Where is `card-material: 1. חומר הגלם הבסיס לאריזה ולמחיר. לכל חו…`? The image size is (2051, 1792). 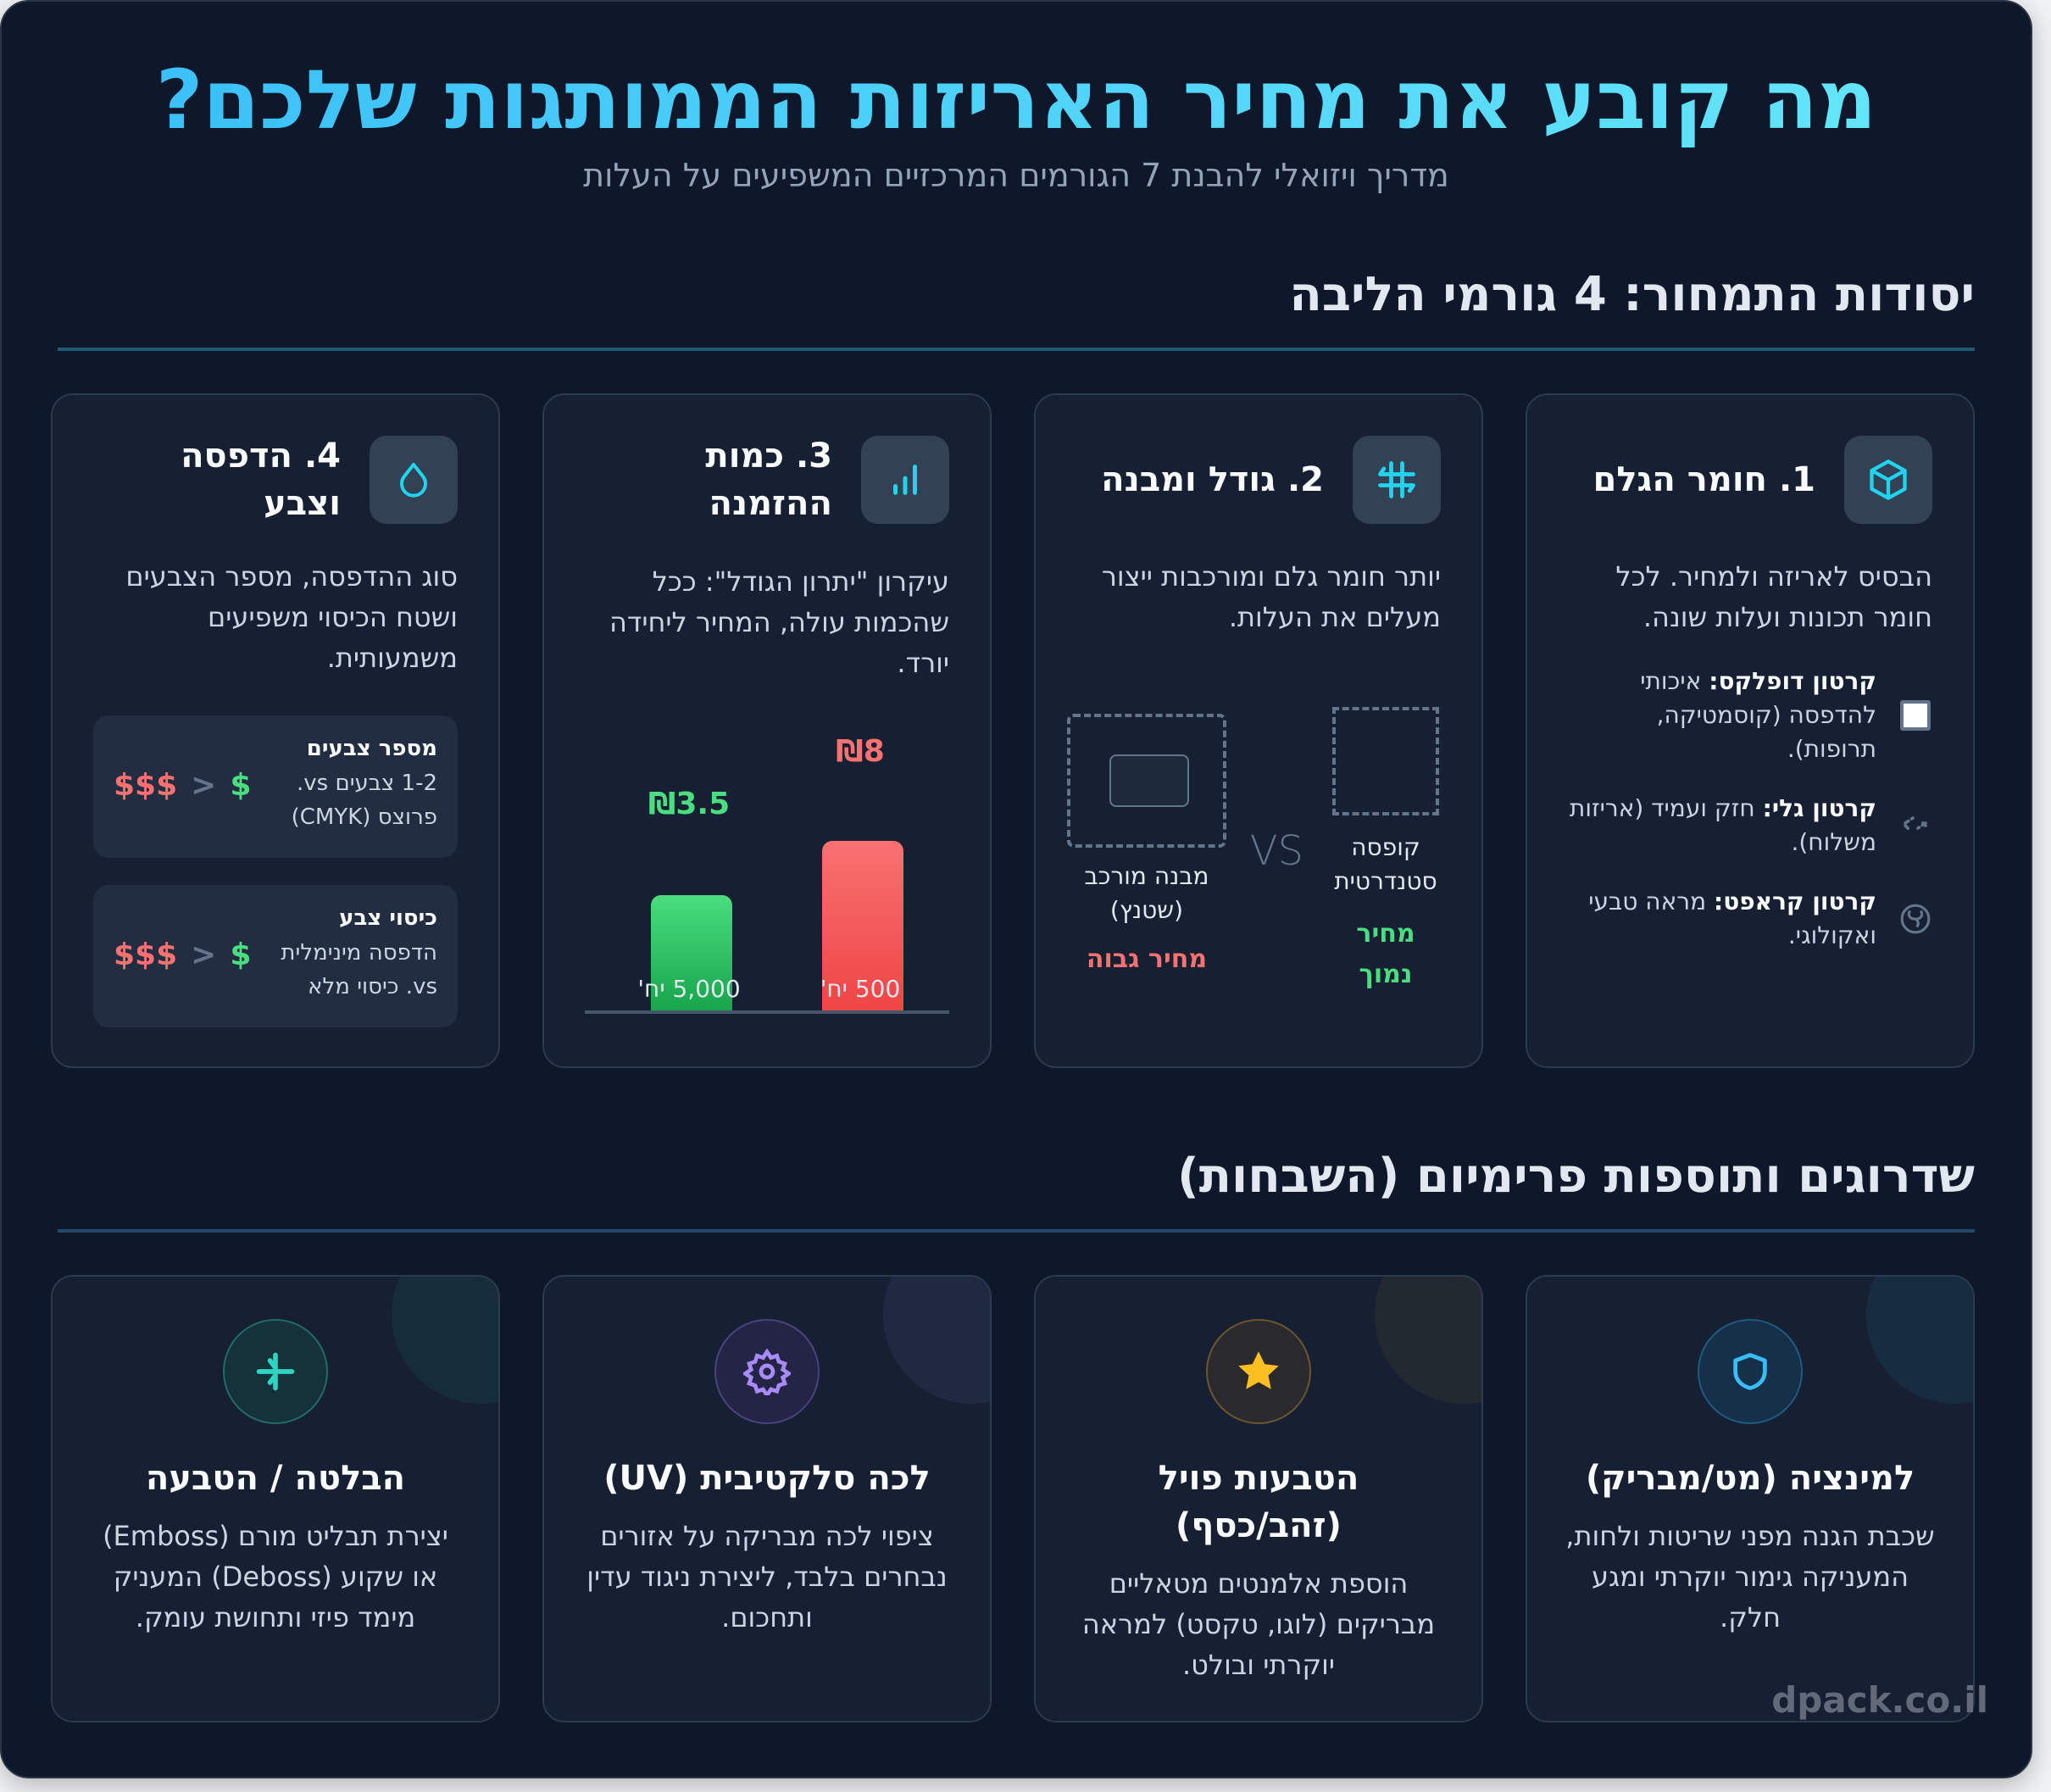
card-material: 1. חומר הגלם הבסיס לאריזה ולמחיר. לכל חו… is located at coordinates (1751, 730).